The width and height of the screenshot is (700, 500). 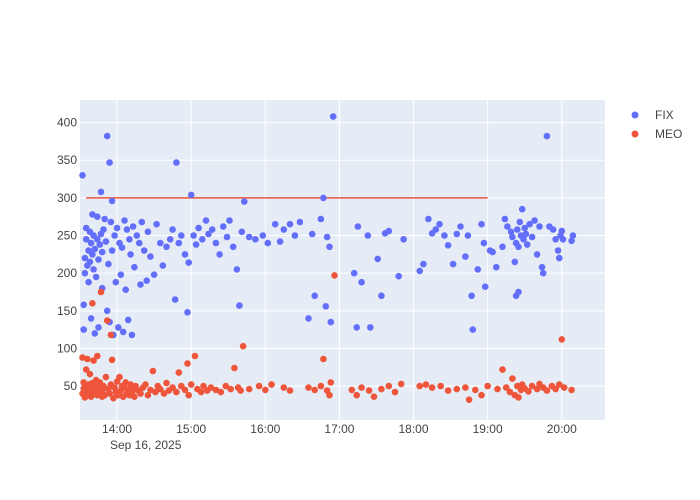 I want to click on y-tick-label: 400, so click(x=67, y=123).